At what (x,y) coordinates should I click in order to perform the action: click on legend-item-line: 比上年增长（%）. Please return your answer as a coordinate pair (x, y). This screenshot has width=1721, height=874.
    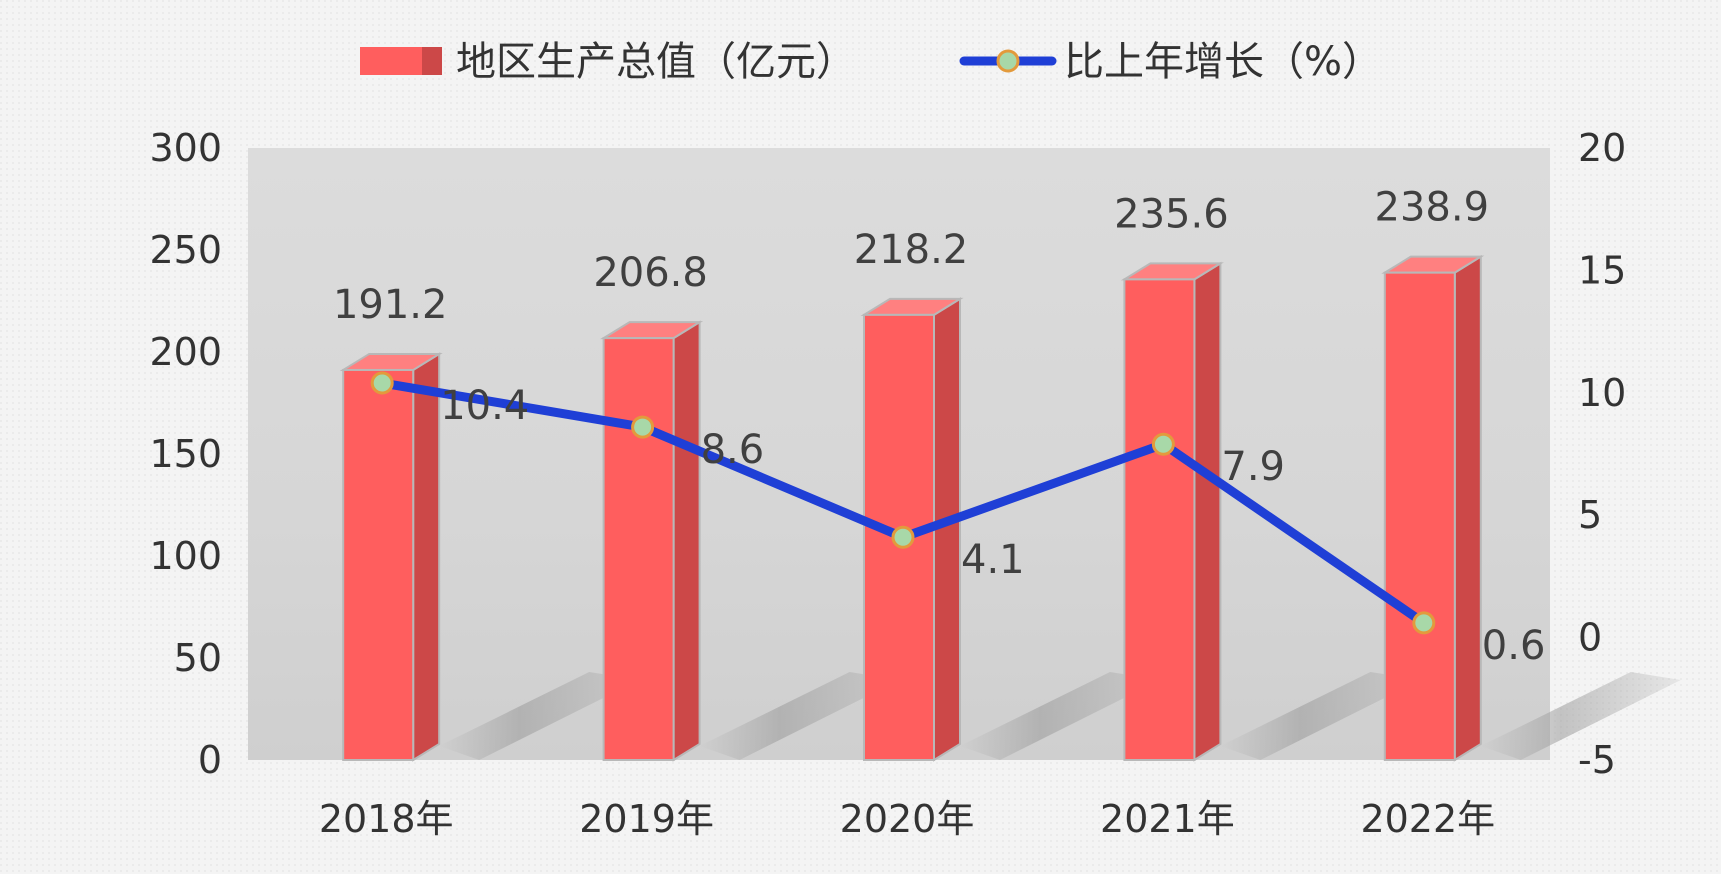
    Looking at the image, I should click on (1170, 62).